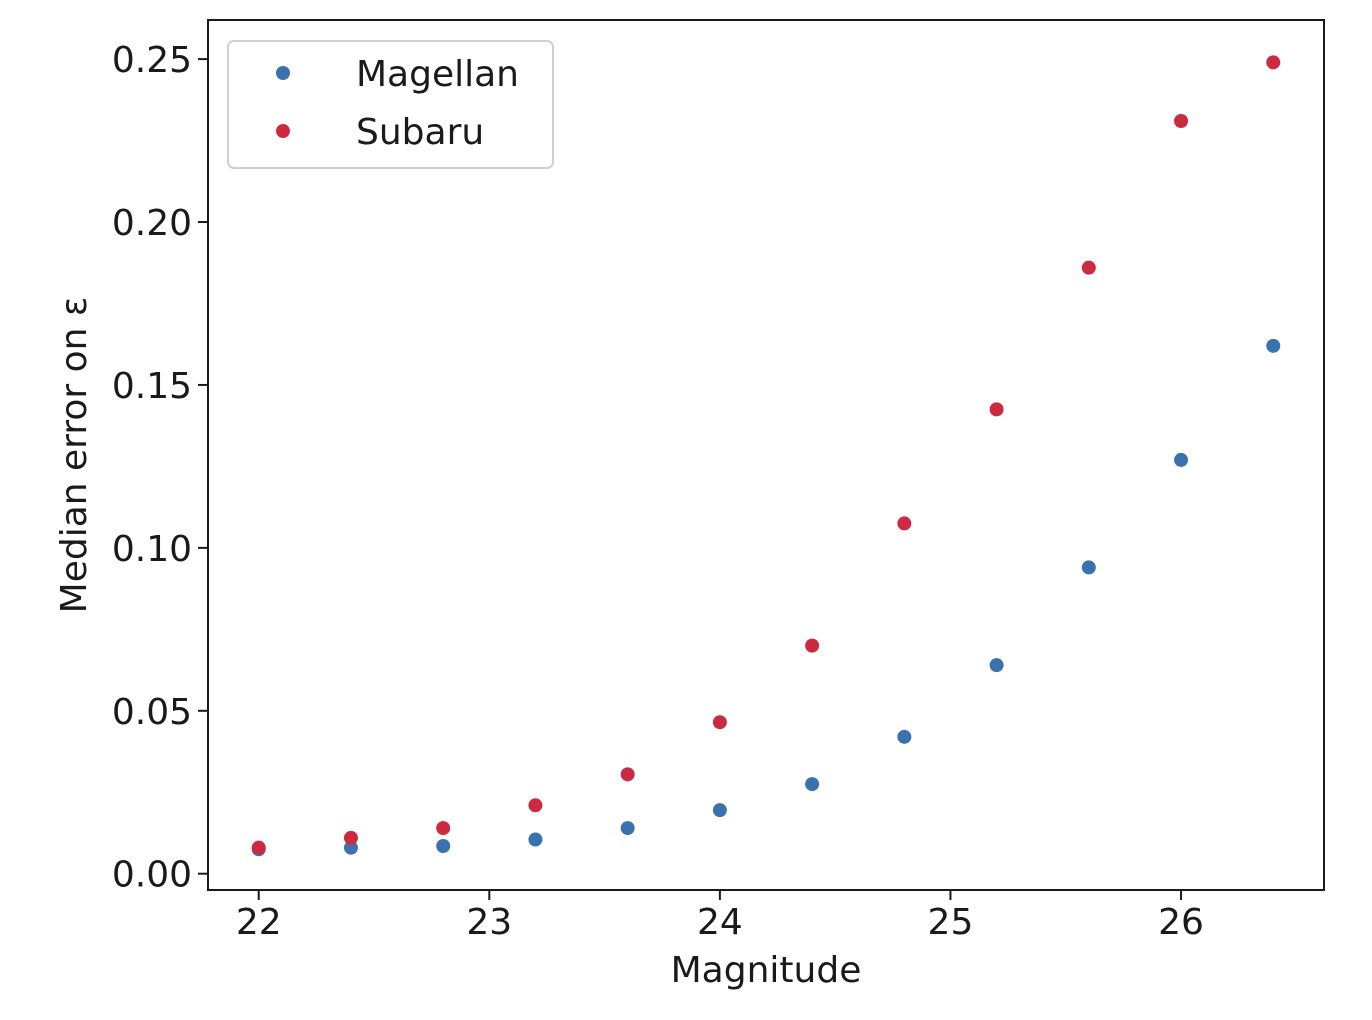 This screenshot has height=1020, width=1372. I want to click on x-axis: 22 23 24 25 26, so click(720, 916).